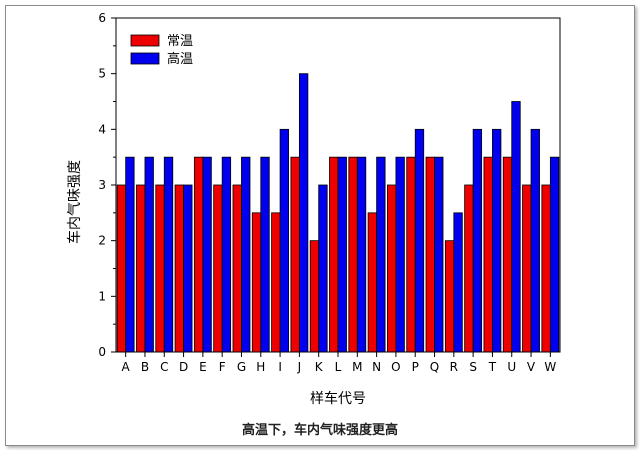  Describe the element at coordinates (145, 40) in the screenshot. I see `legend-swatch-normal` at that location.